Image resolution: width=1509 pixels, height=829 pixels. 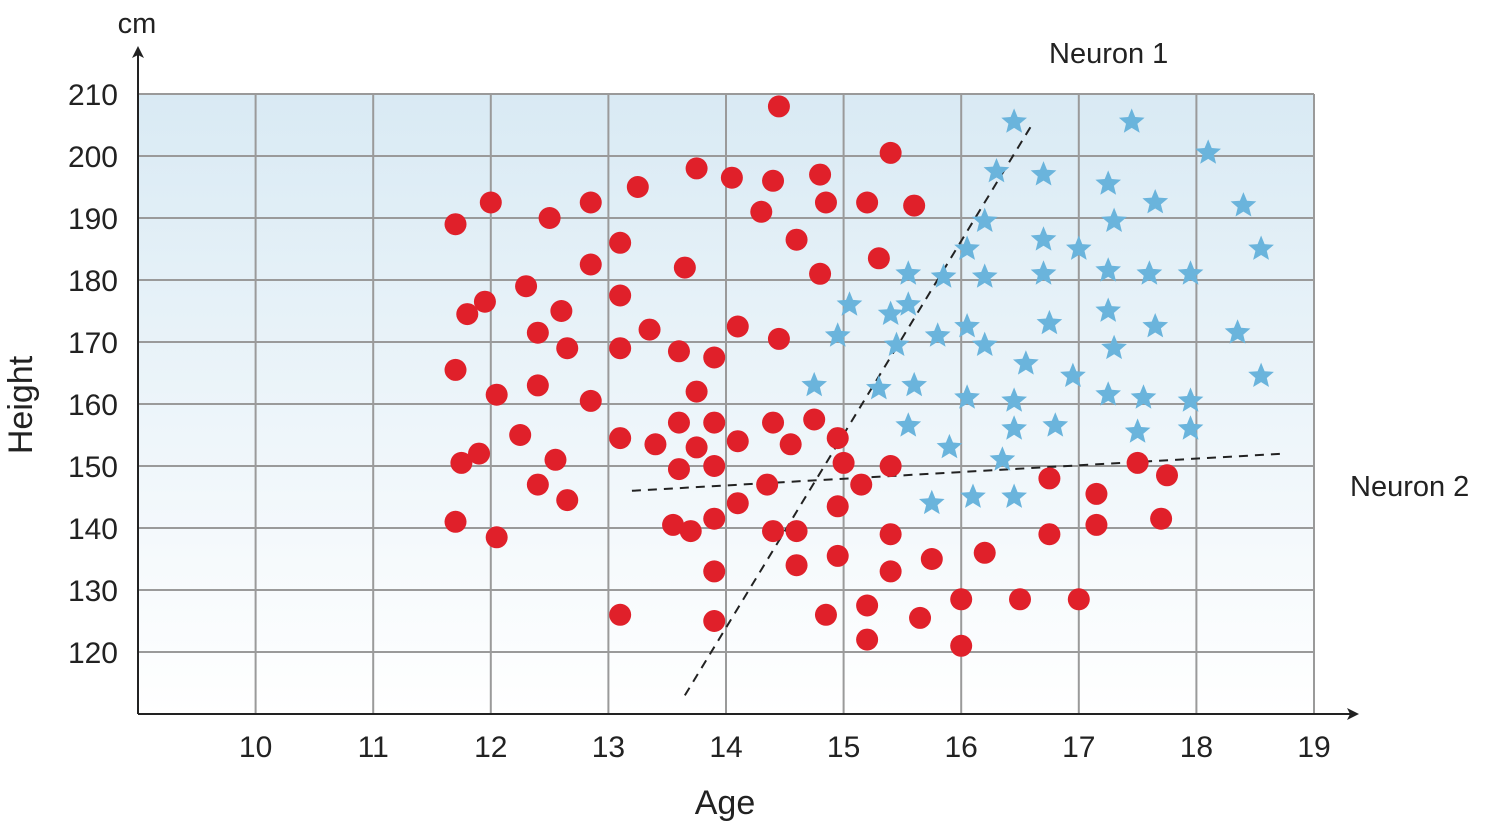 I want to click on y-tick-label: 120, so click(x=93, y=653).